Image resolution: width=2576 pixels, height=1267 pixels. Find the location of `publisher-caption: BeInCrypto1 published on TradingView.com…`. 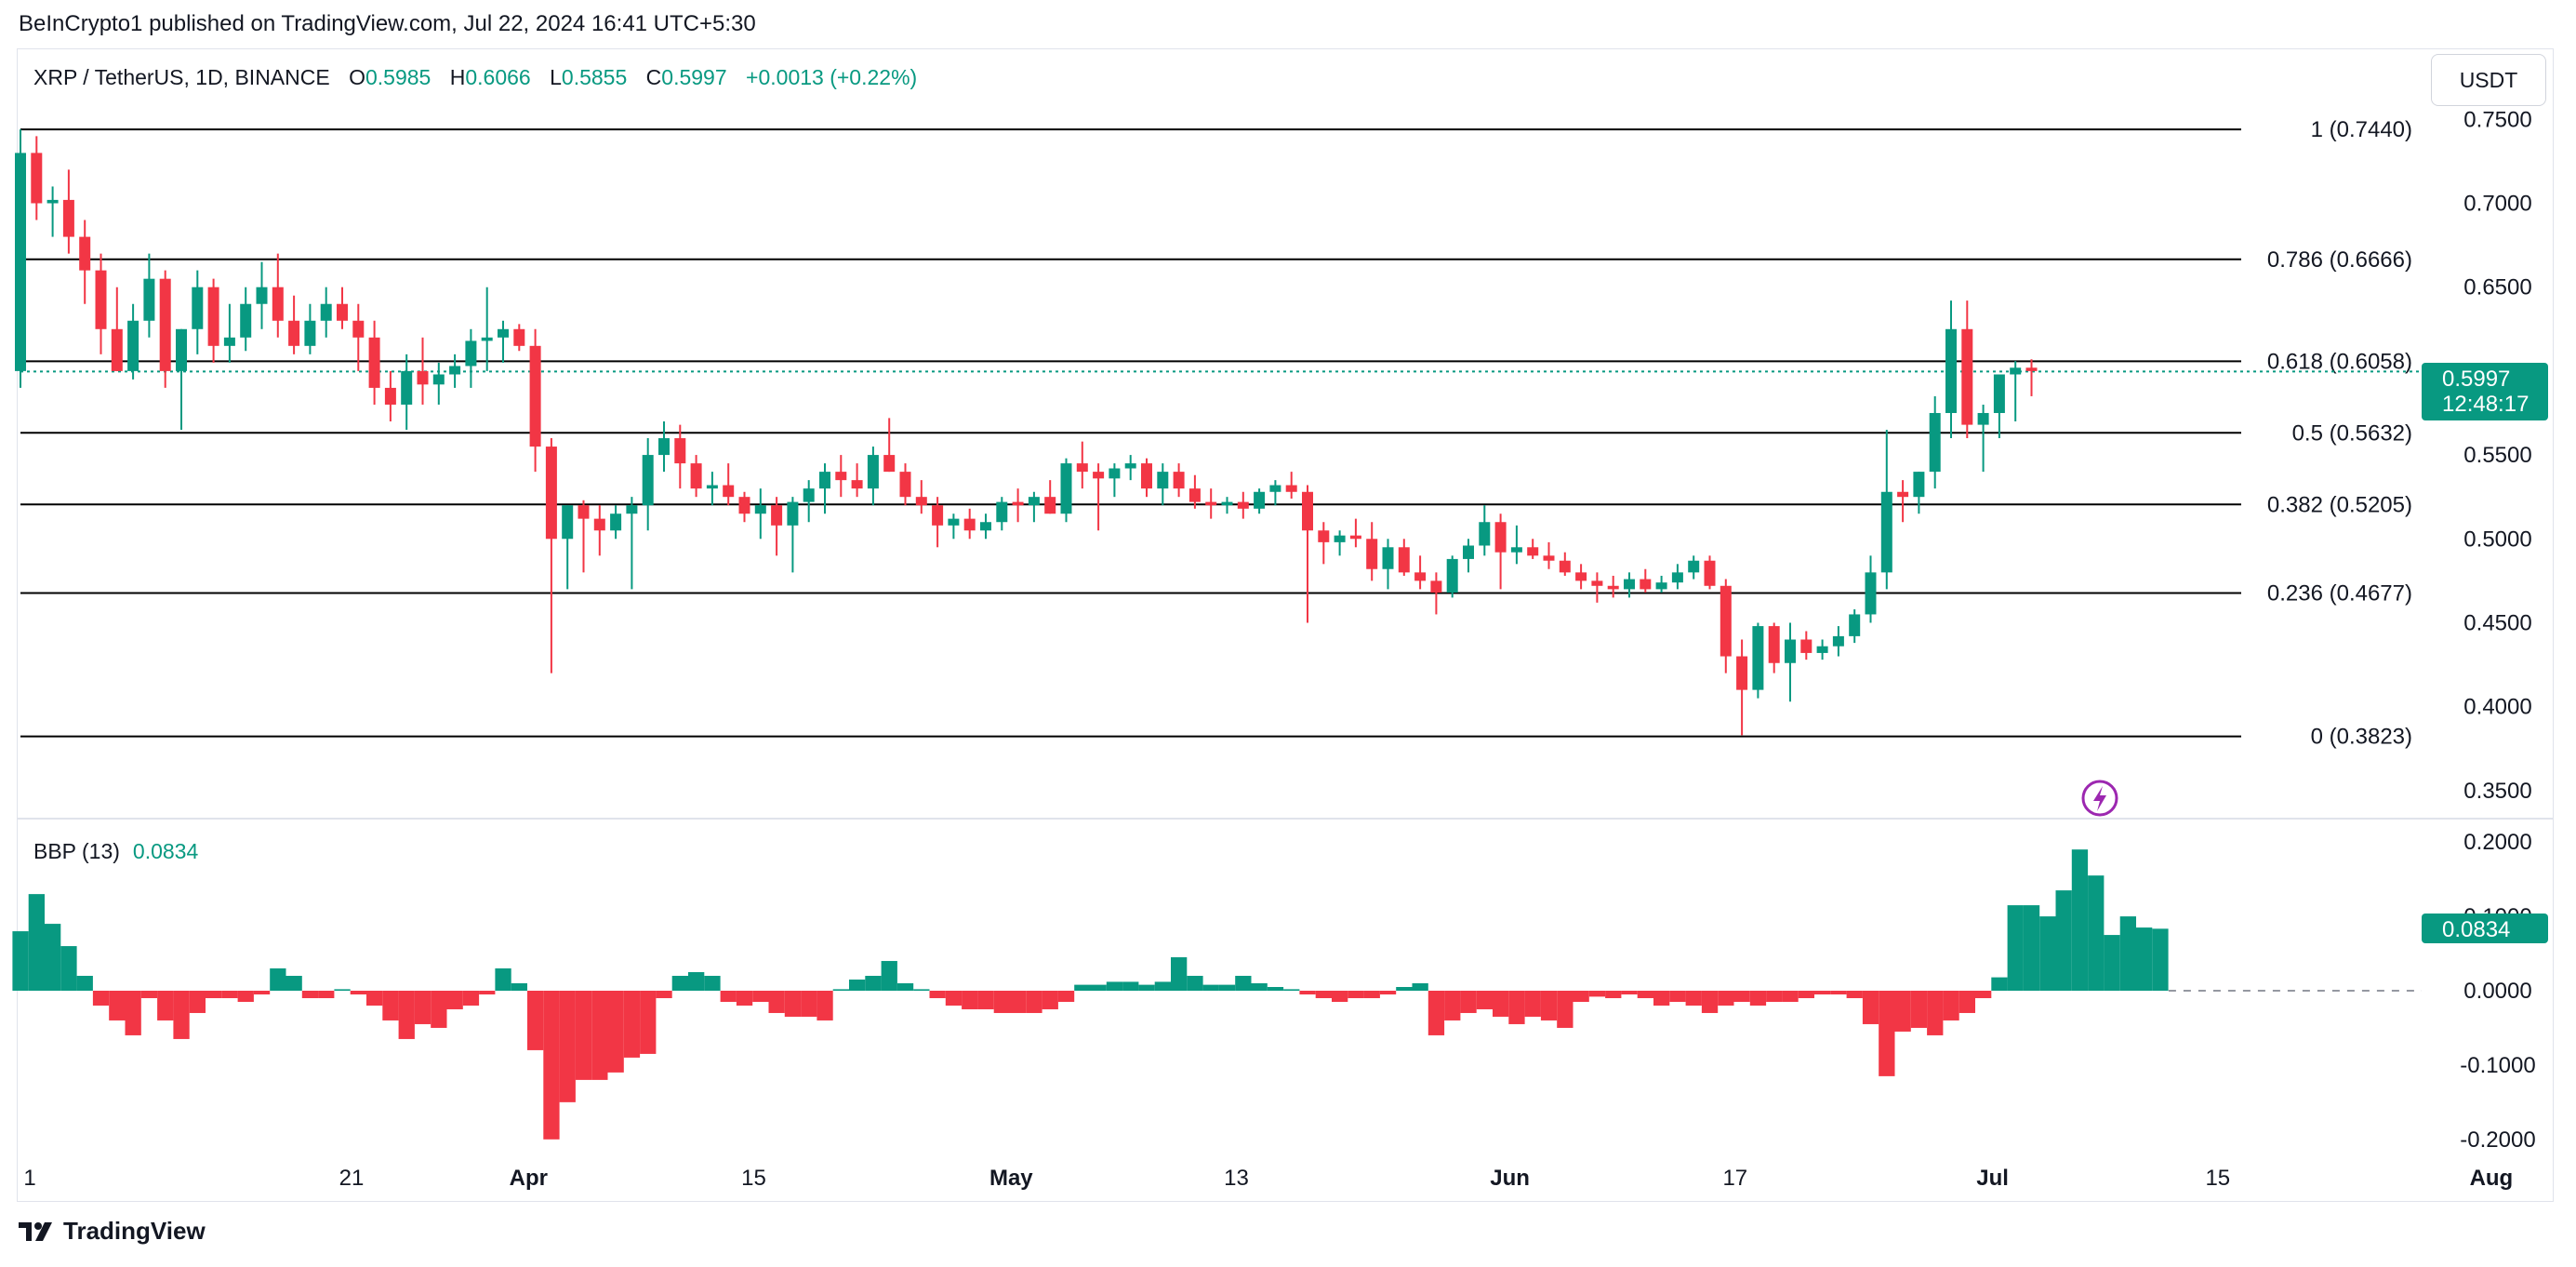

publisher-caption: BeInCrypto1 published on TradingView.com… is located at coordinates (387, 23).